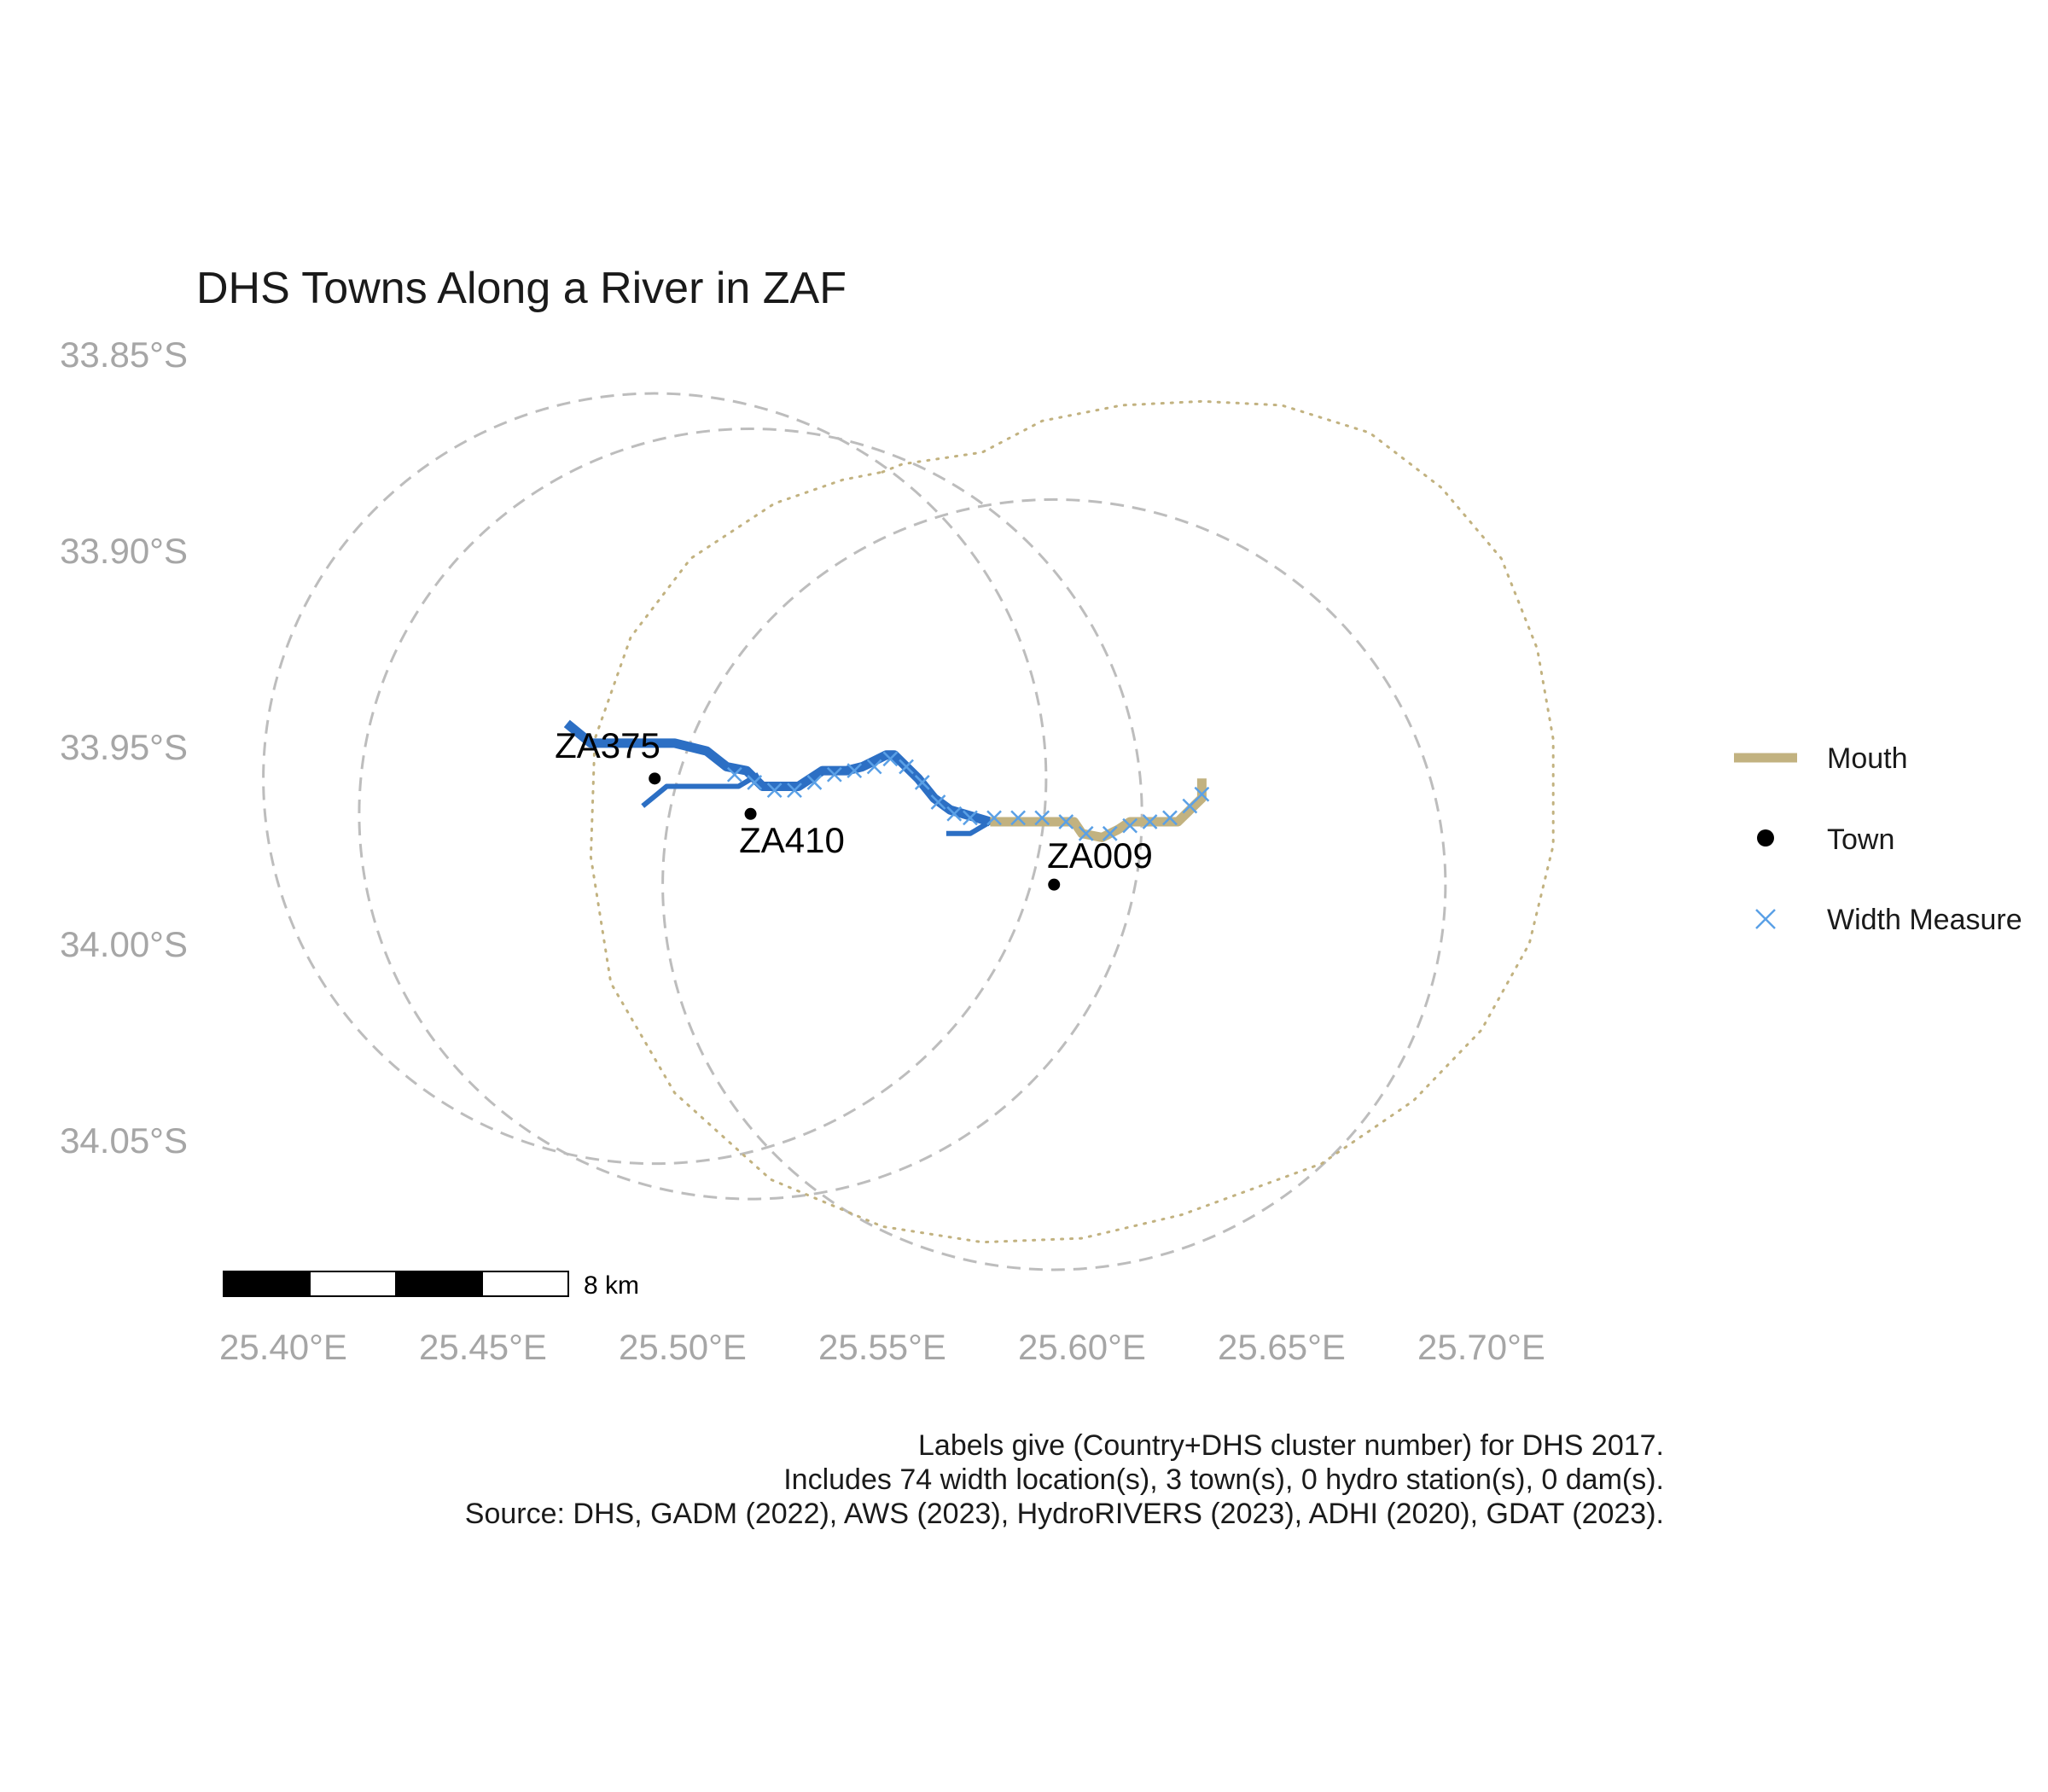 The height and width of the screenshot is (1792, 2048). I want to click on y-tick-label: 34.05°S, so click(124, 1140).